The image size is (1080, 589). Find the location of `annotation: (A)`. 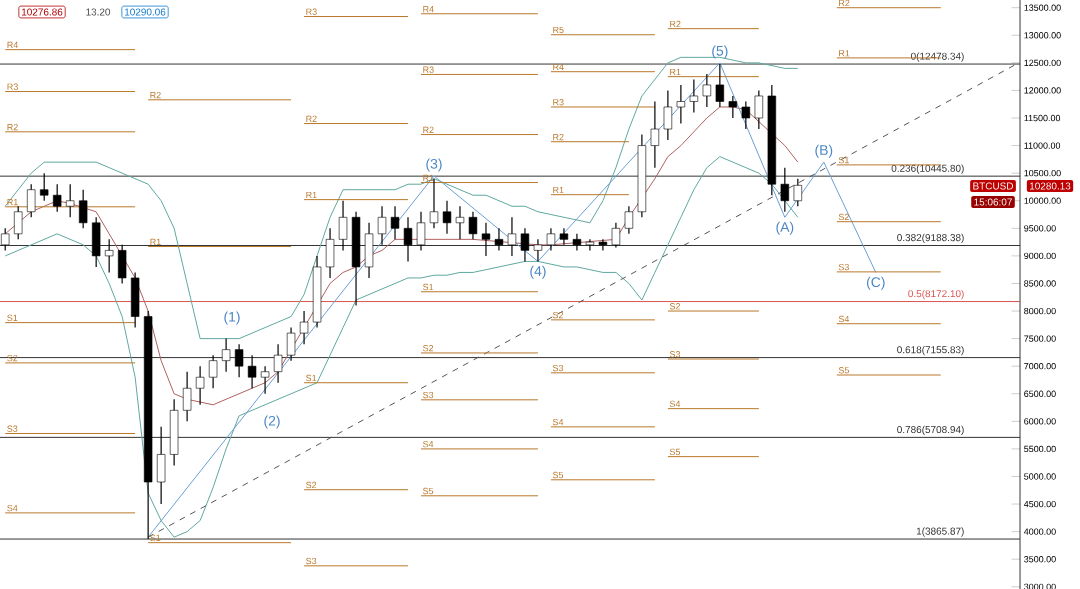

annotation: (A) is located at coordinates (785, 228).